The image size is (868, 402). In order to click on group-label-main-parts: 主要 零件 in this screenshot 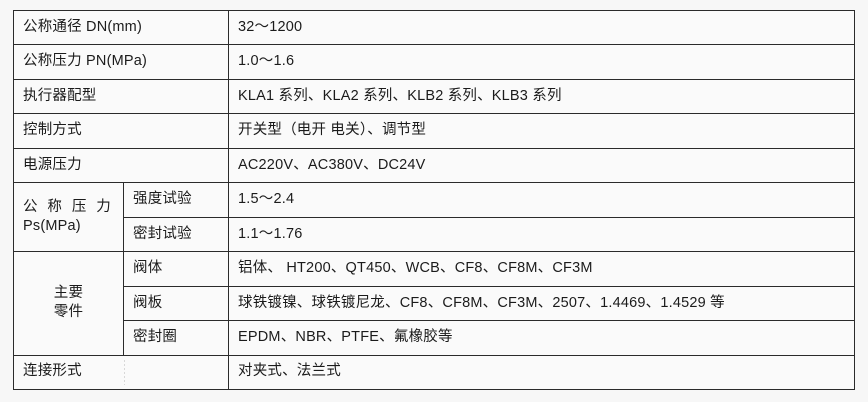, I will do `click(68, 303)`.